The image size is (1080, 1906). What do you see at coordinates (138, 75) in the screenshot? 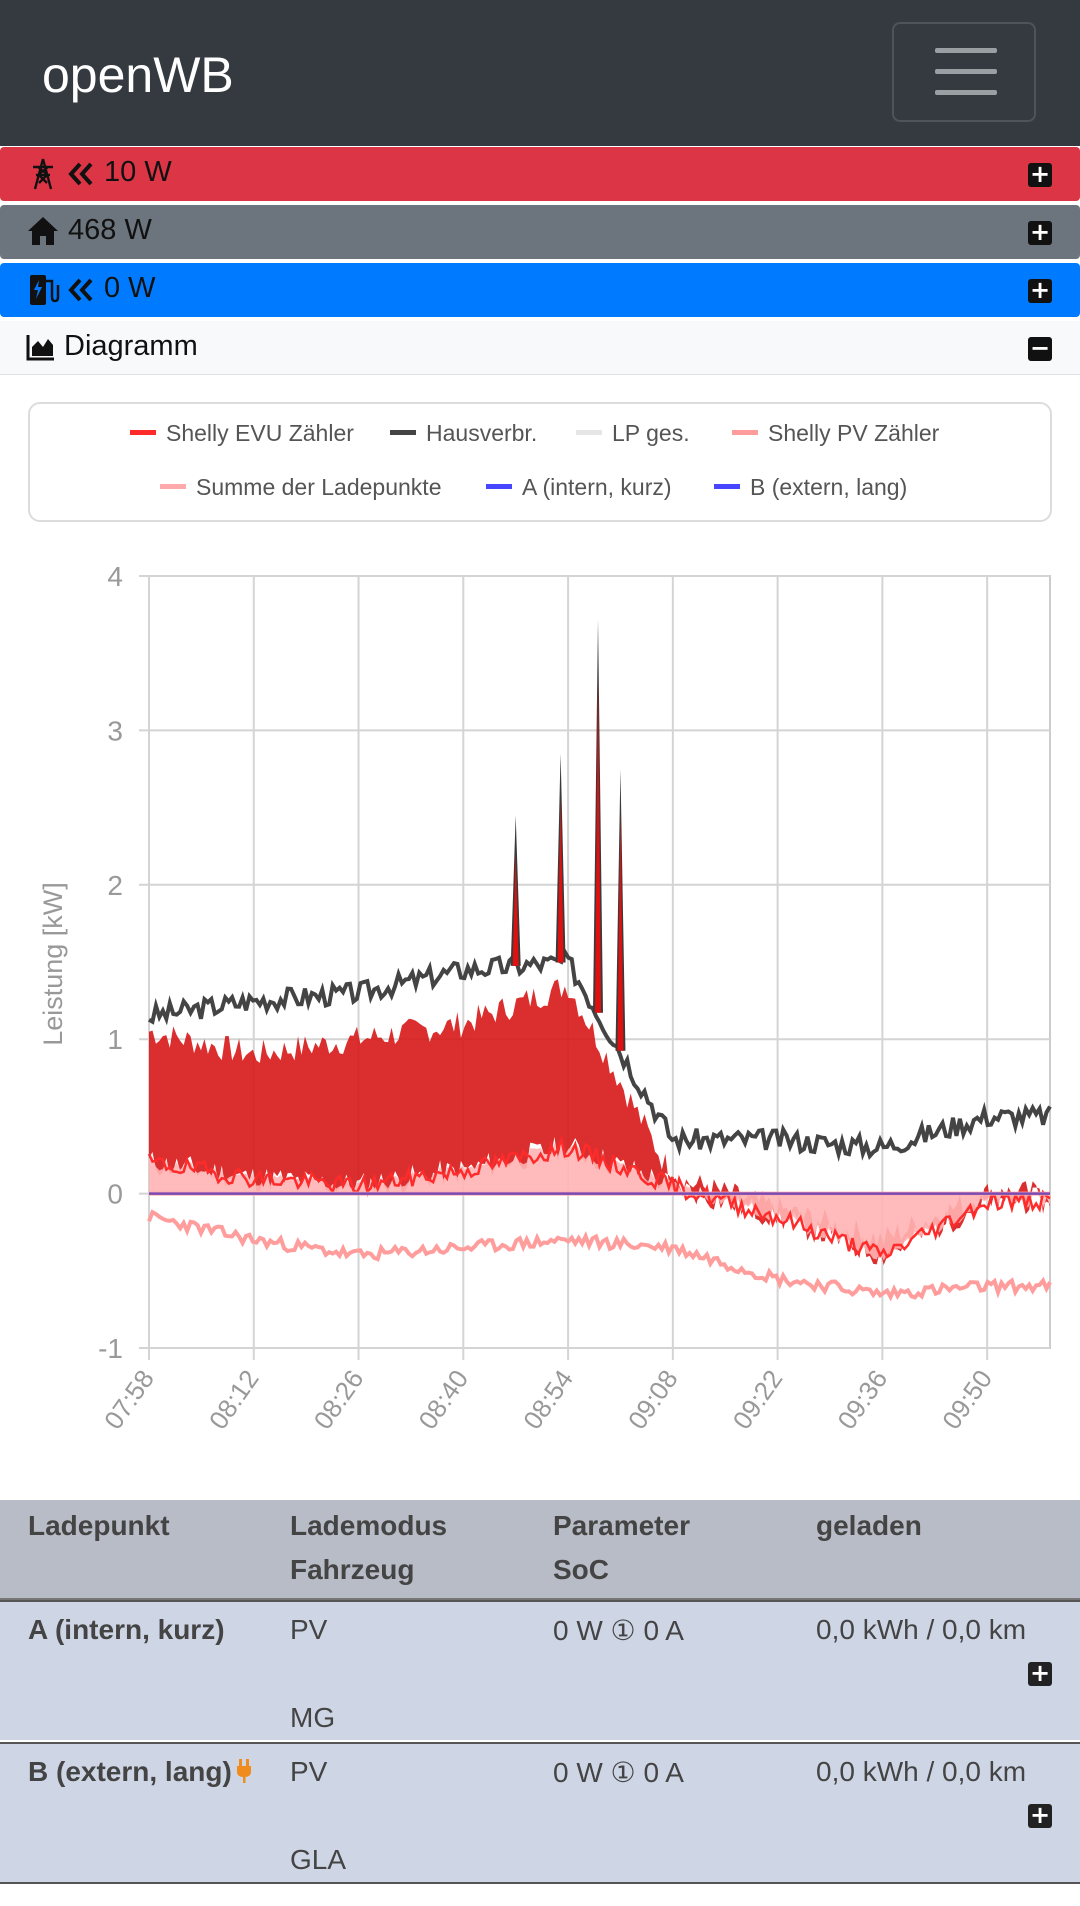
I see `brand-title: openWB` at bounding box center [138, 75].